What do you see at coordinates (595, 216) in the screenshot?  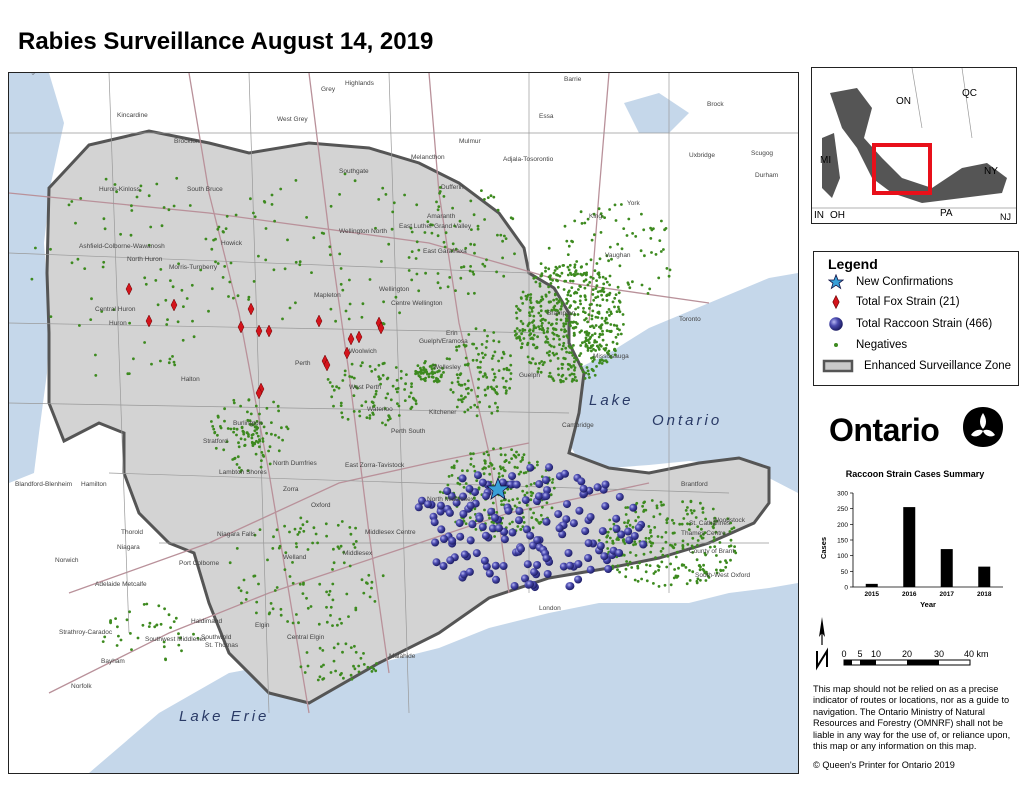 I see `place-label: King` at bounding box center [595, 216].